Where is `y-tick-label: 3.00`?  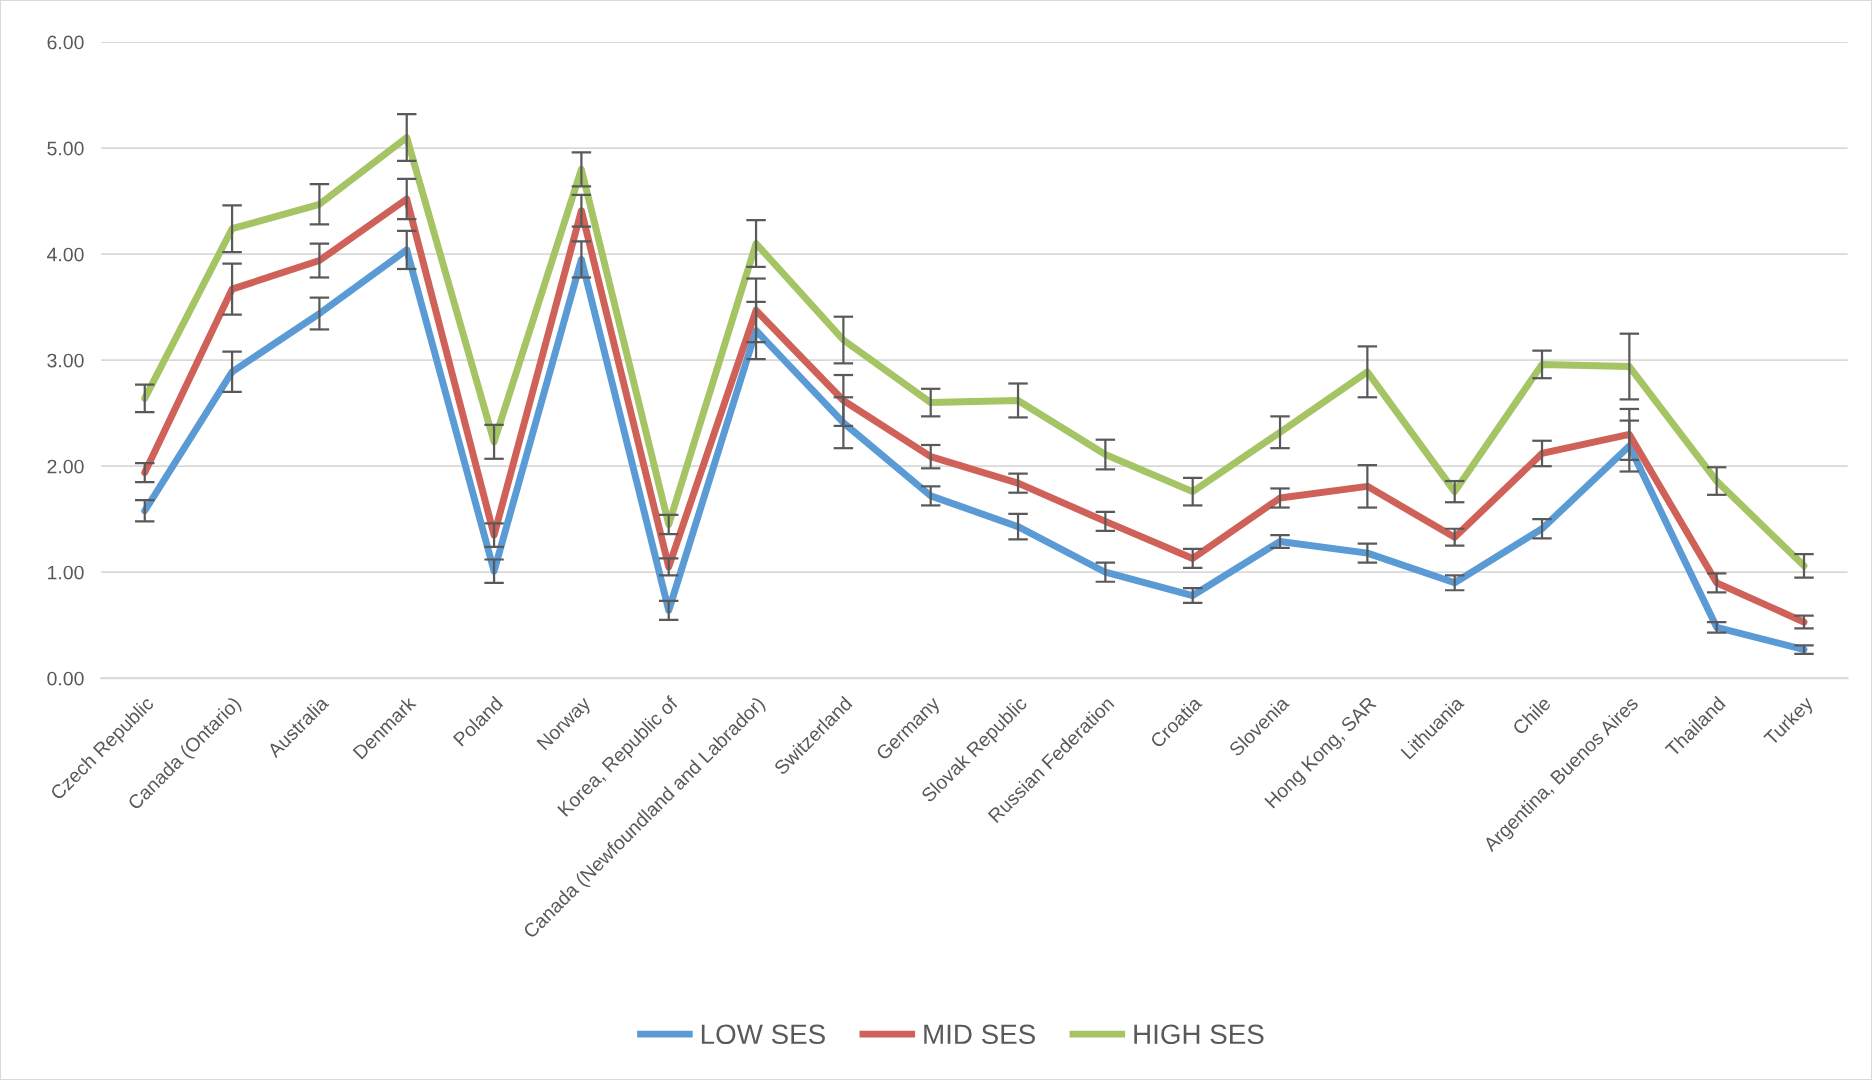 y-tick-label: 3.00 is located at coordinates (65, 360).